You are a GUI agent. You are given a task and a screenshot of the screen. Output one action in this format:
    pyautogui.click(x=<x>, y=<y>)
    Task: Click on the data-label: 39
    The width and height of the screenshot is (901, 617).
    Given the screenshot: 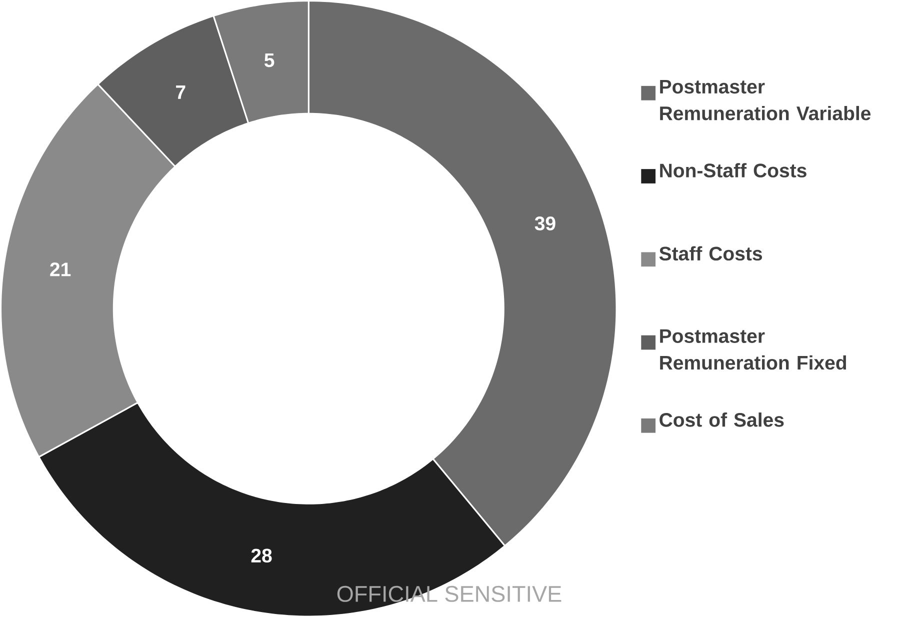 What is the action you would take?
    pyautogui.click(x=545, y=223)
    